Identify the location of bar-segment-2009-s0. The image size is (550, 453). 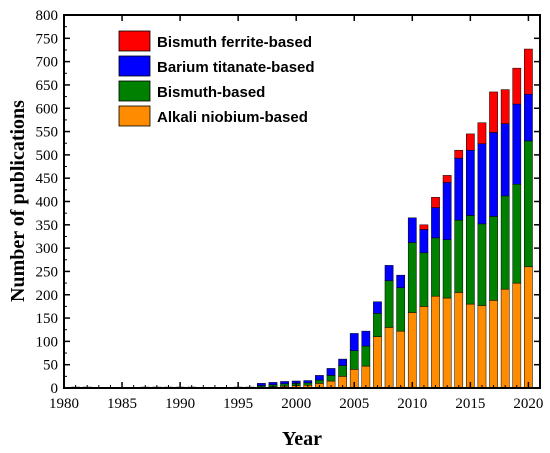
(401, 359).